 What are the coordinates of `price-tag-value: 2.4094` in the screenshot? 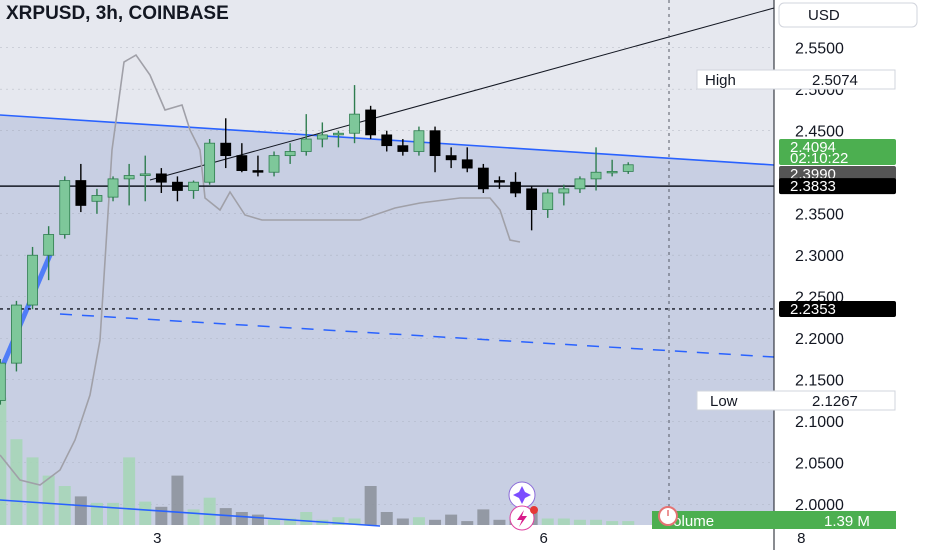 It's located at (813, 147).